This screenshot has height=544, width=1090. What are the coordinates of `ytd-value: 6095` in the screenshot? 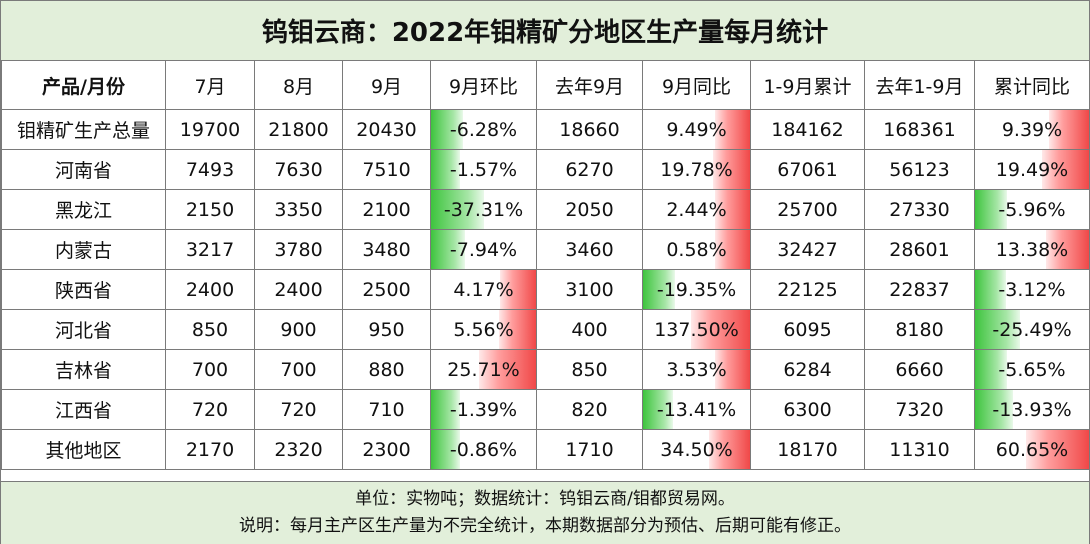 It's located at (807, 329).